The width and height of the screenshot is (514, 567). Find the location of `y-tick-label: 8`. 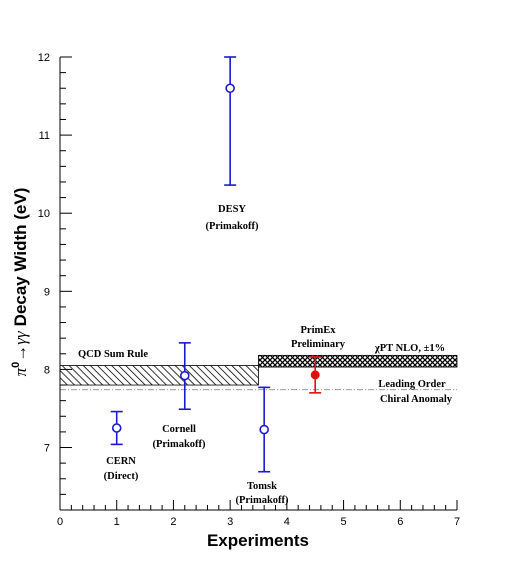

y-tick-label: 8 is located at coordinates (47, 370).